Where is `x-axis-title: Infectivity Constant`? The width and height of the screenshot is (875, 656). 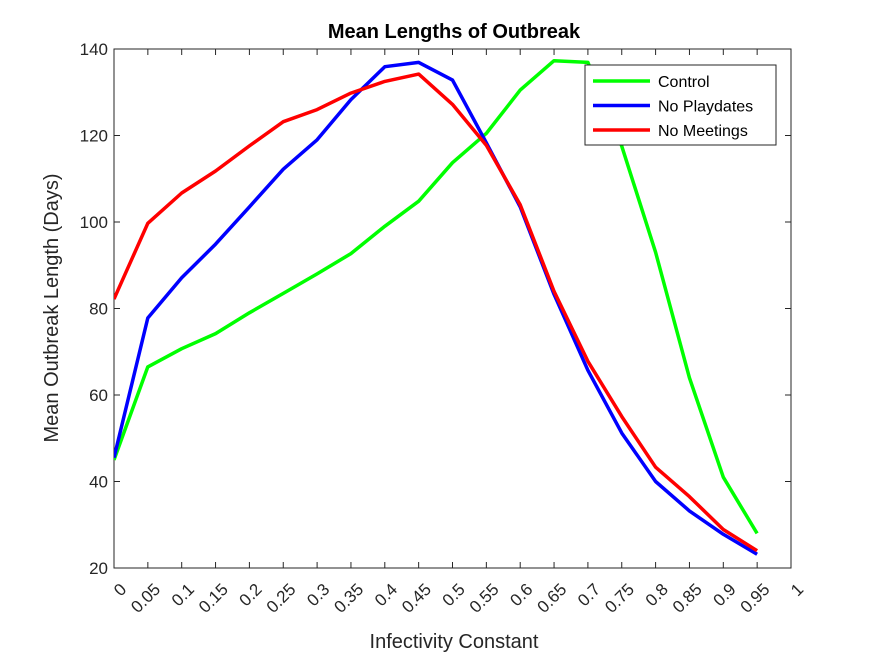 x-axis-title: Infectivity Constant is located at coordinates (454, 642).